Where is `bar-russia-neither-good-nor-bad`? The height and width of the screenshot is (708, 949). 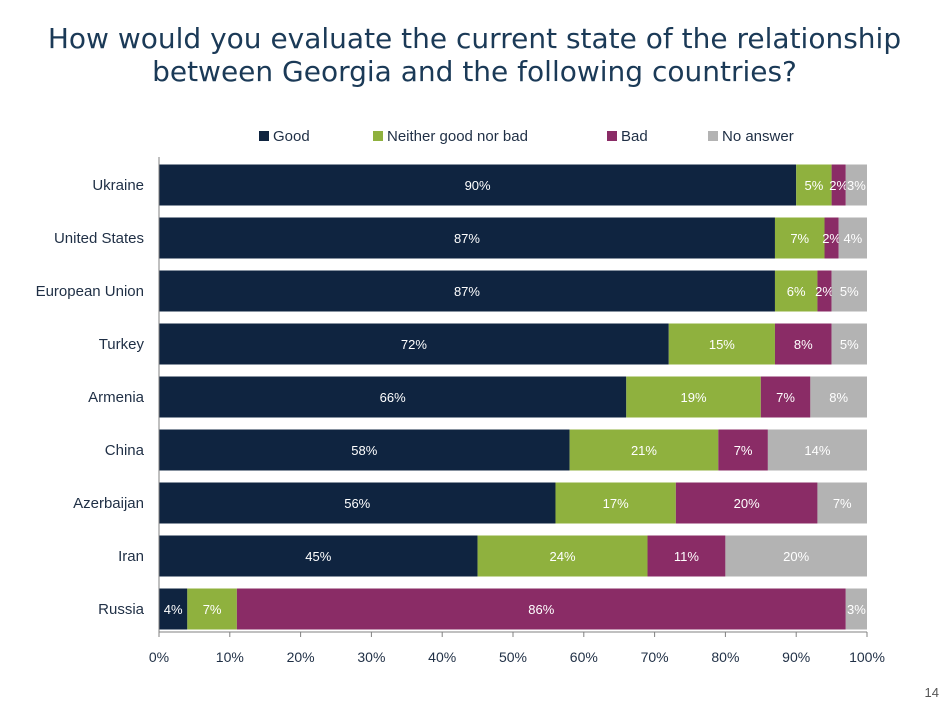 bar-russia-neither-good-nor-bad is located at coordinates (212, 609).